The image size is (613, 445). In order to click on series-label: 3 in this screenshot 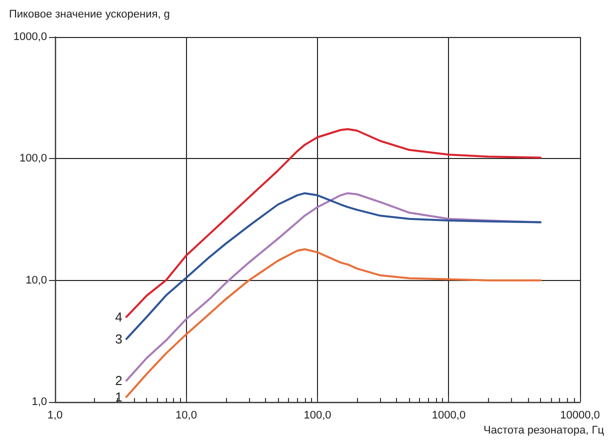, I will do `click(118, 338)`.